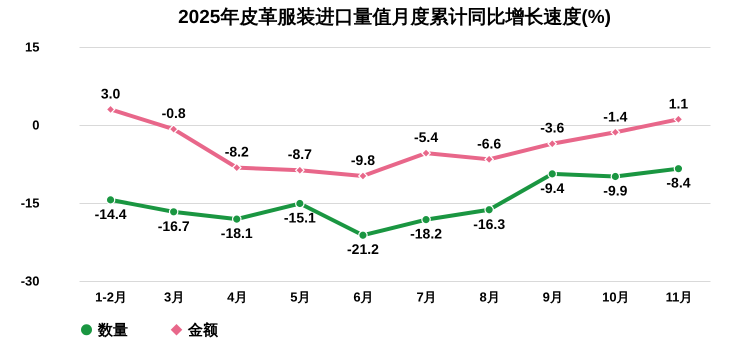 The height and width of the screenshot is (342, 750). What do you see at coordinates (489, 224) in the screenshot?
I see `data-label: -16.3` at bounding box center [489, 224].